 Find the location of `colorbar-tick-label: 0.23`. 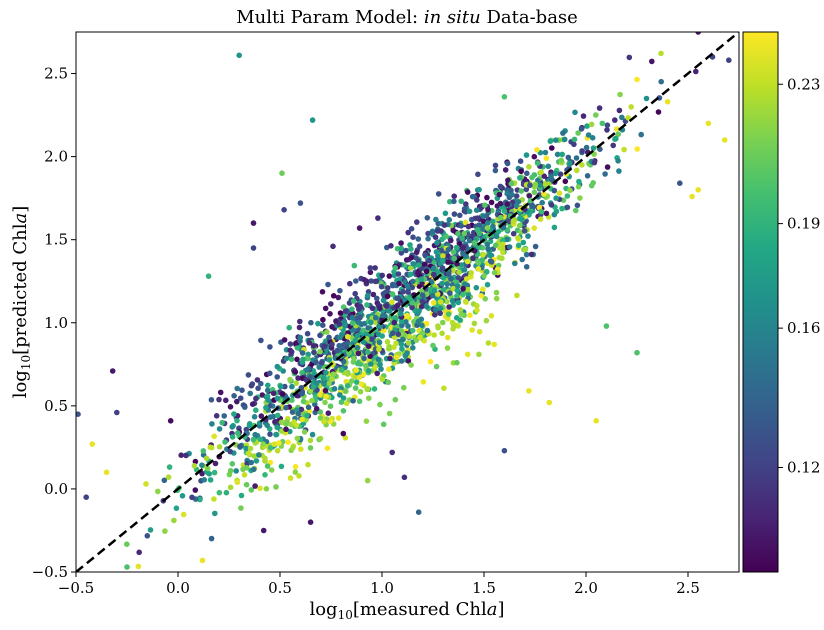

colorbar-tick-label: 0.23 is located at coordinates (803, 84).